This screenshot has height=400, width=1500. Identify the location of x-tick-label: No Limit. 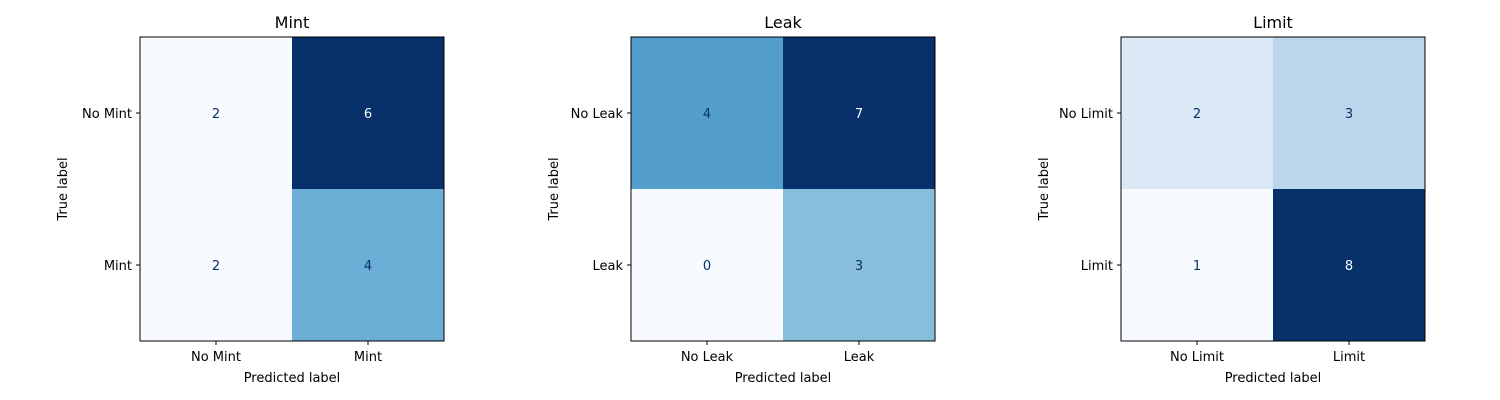
(1197, 357).